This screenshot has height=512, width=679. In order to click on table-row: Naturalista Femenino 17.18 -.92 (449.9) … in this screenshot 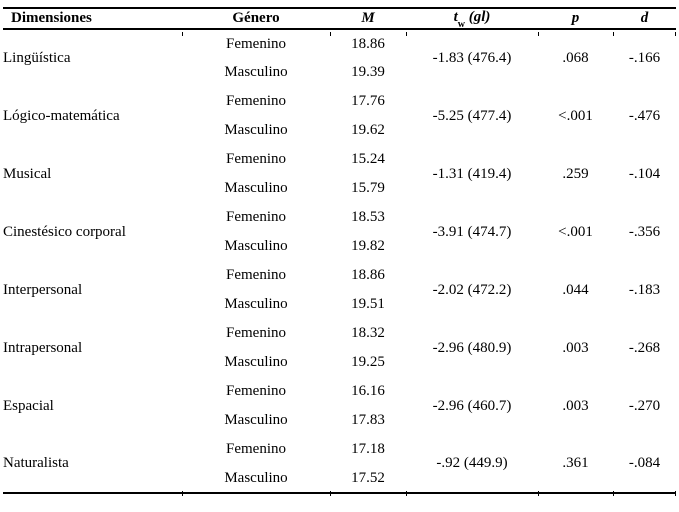, I will do `click(339, 453)`.